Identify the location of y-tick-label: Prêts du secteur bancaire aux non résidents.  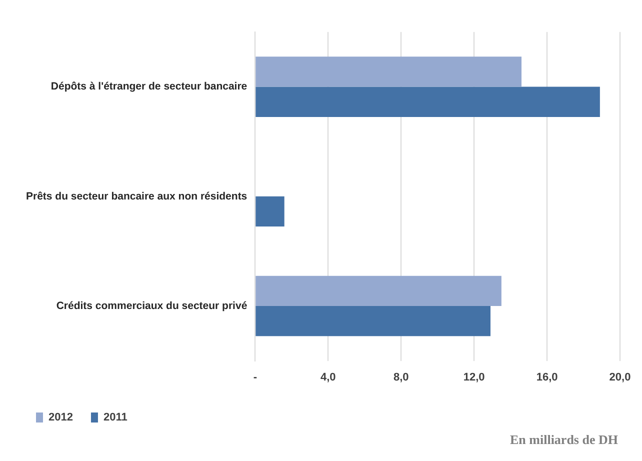
(137, 196).